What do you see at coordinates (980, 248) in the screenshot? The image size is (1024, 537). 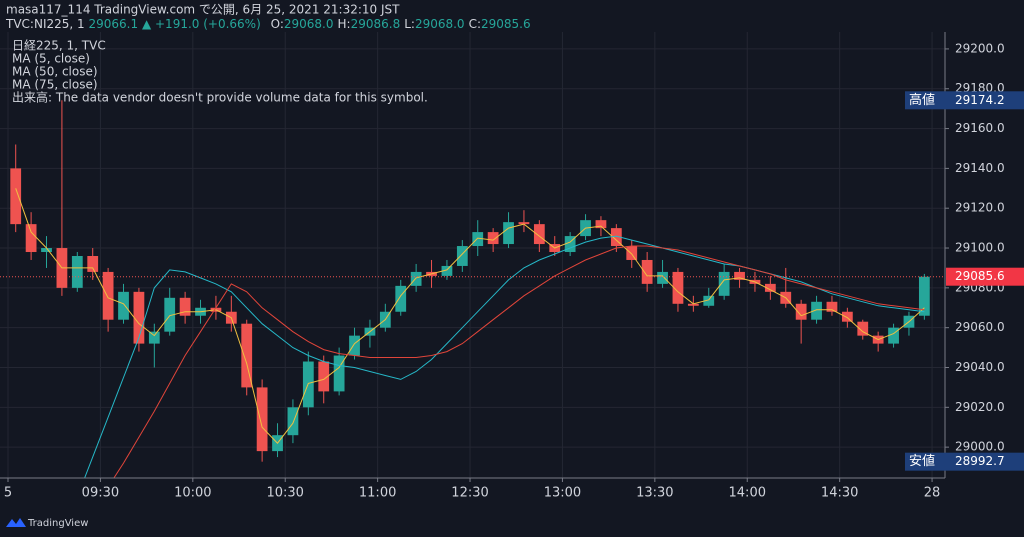 I see `y-tick-label: 29100.0` at bounding box center [980, 248].